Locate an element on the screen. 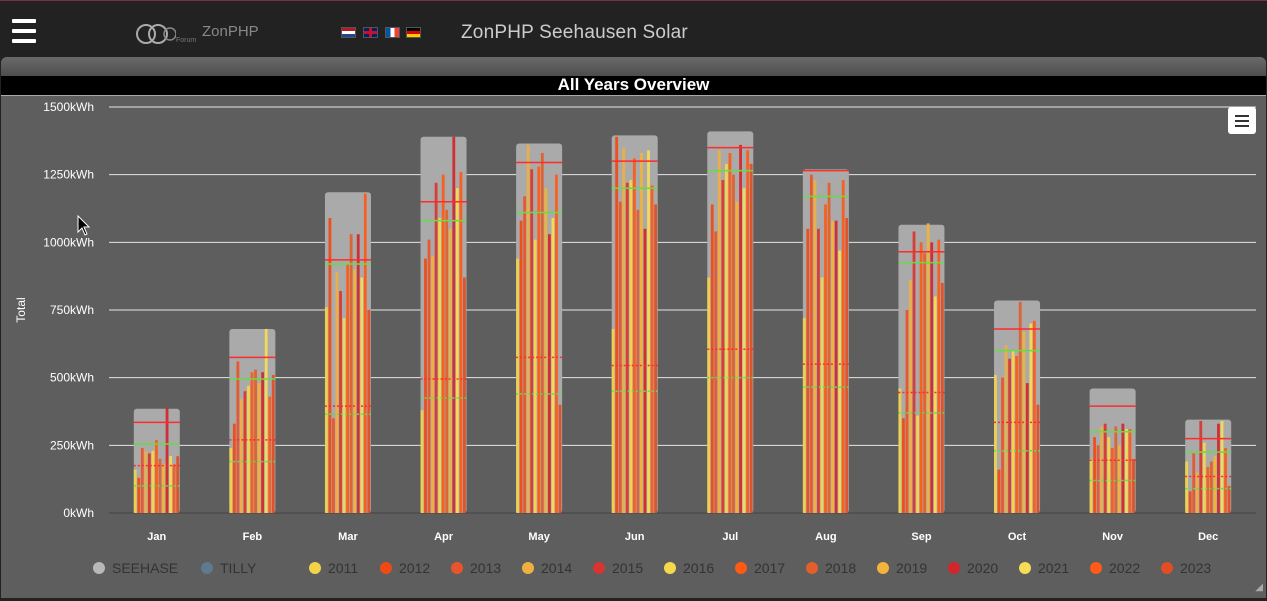 This screenshot has width=1267, height=601. legend-item: 2015 is located at coordinates (627, 568).